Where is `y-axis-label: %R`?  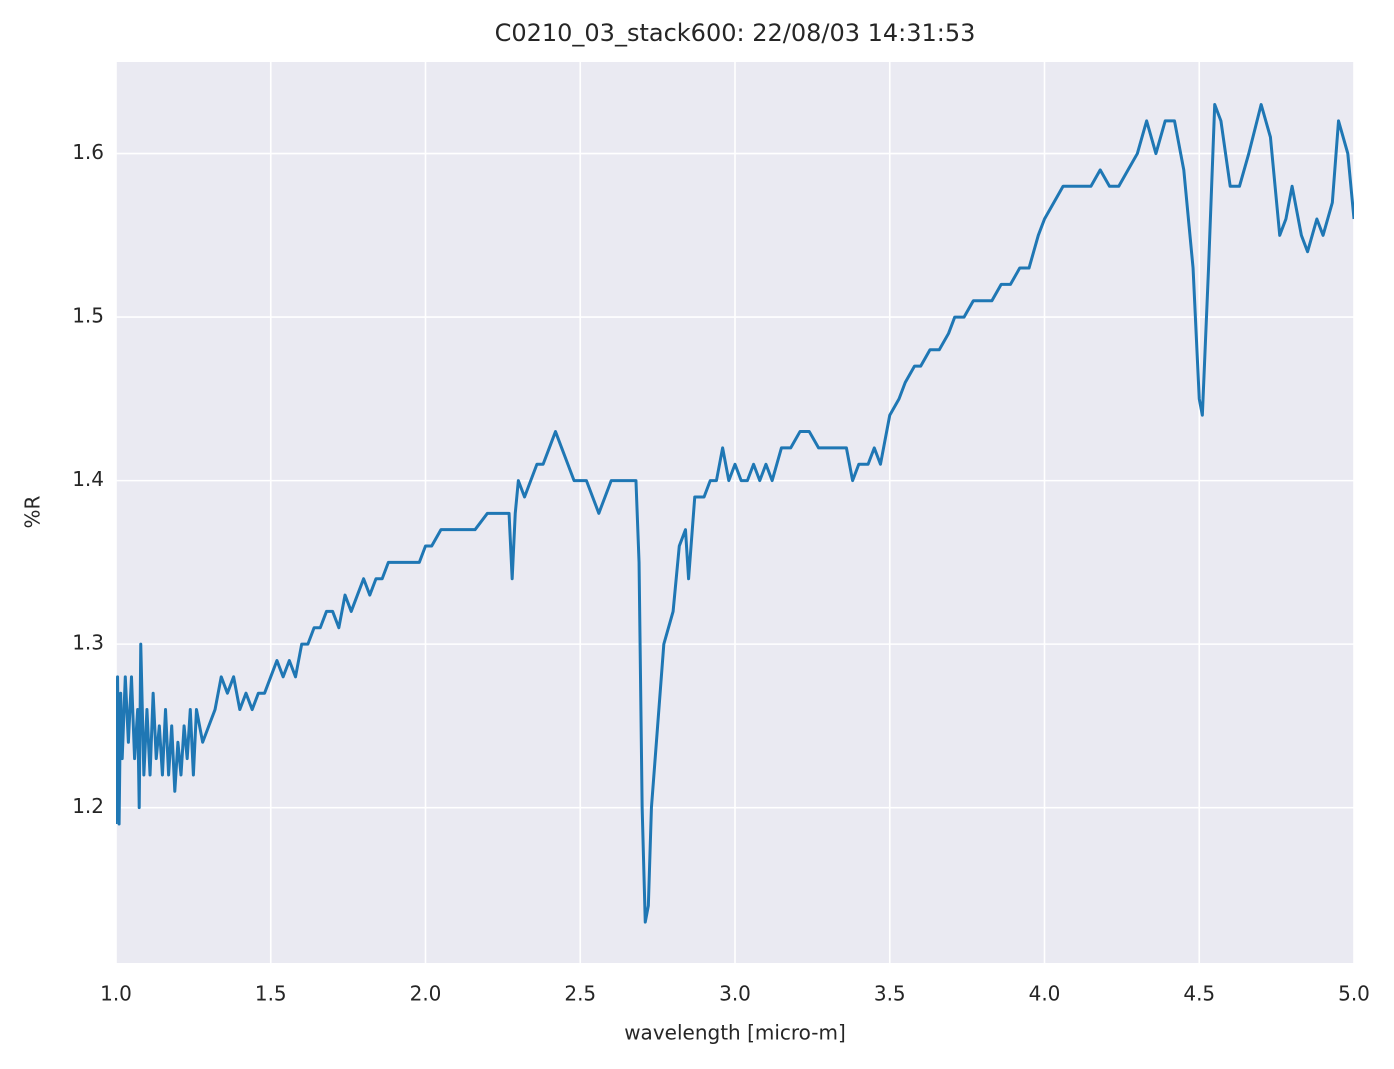 y-axis-label: %R is located at coordinates (33, 511).